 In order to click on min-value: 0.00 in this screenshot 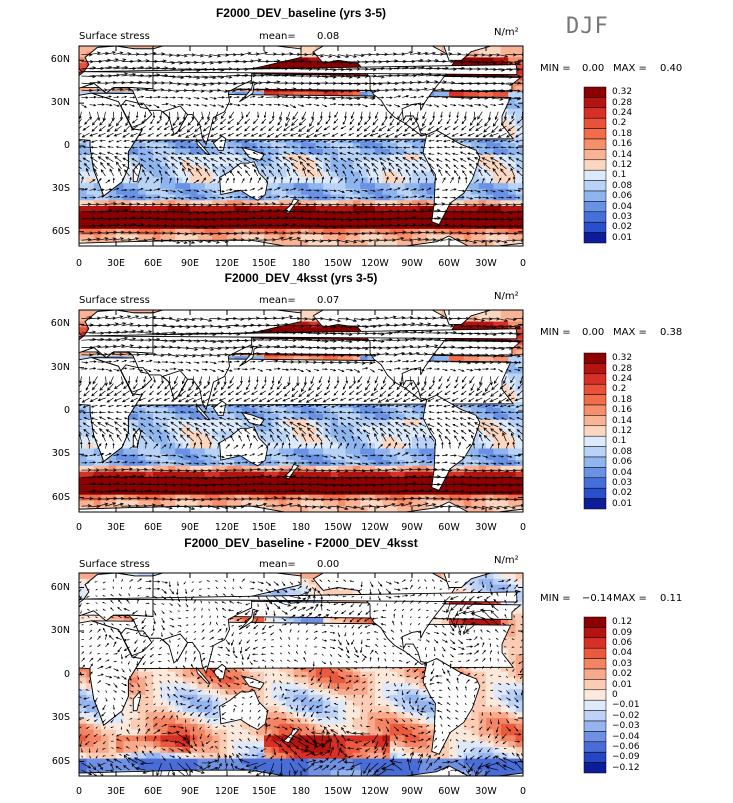, I will do `click(593, 68)`.